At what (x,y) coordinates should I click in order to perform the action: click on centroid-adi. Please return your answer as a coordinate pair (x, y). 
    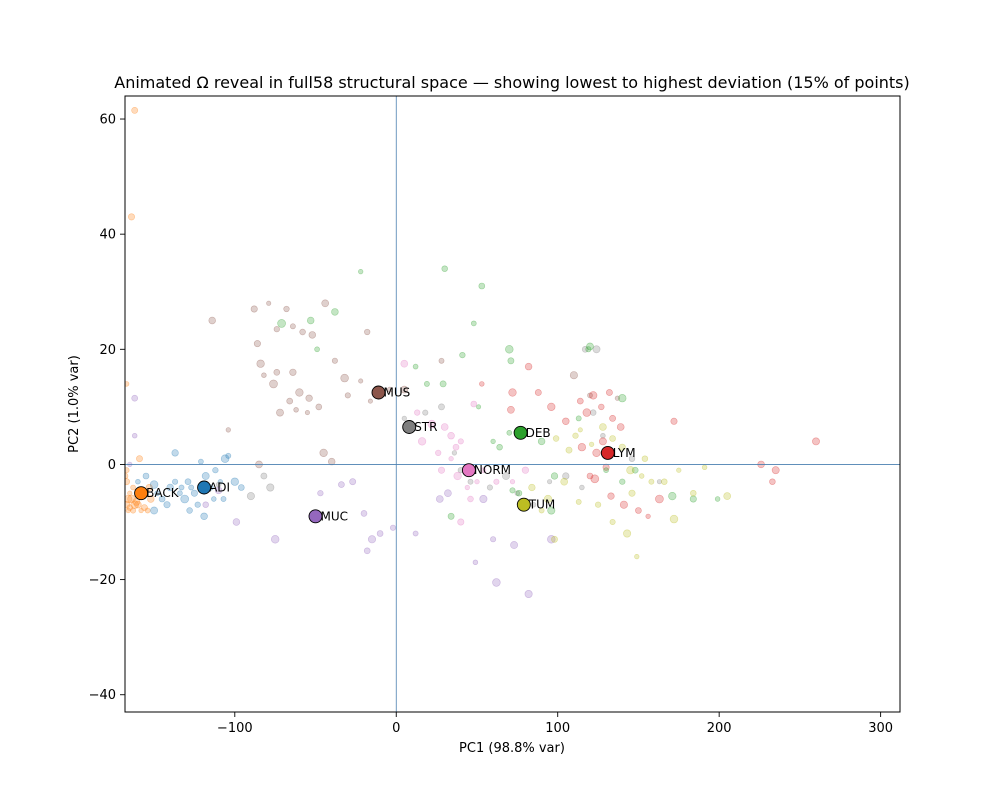
    Looking at the image, I should click on (204, 487).